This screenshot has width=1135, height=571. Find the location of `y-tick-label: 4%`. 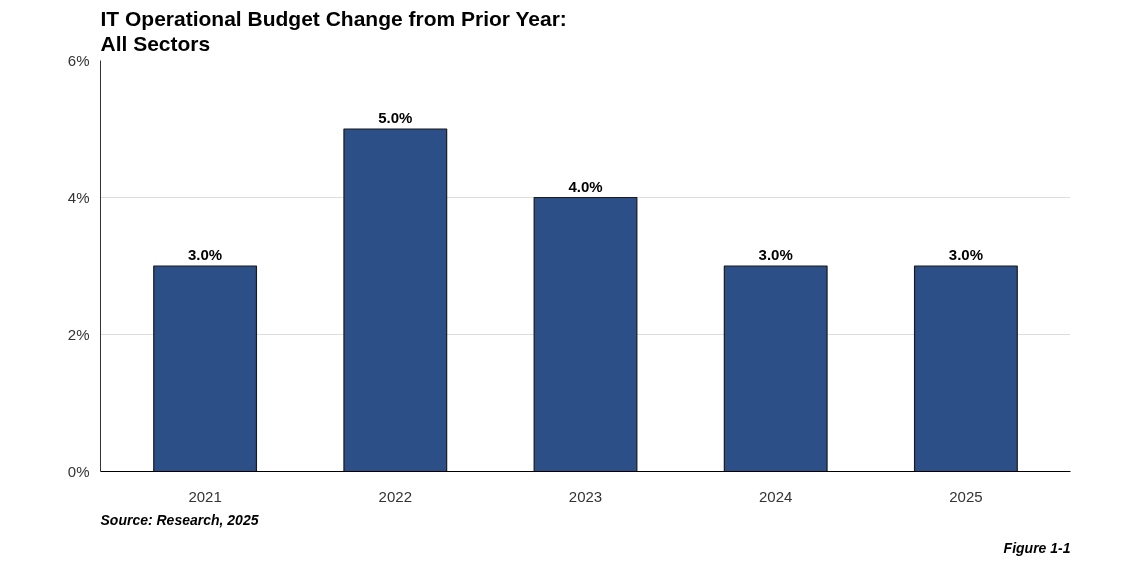

y-tick-label: 4% is located at coordinates (78, 197).